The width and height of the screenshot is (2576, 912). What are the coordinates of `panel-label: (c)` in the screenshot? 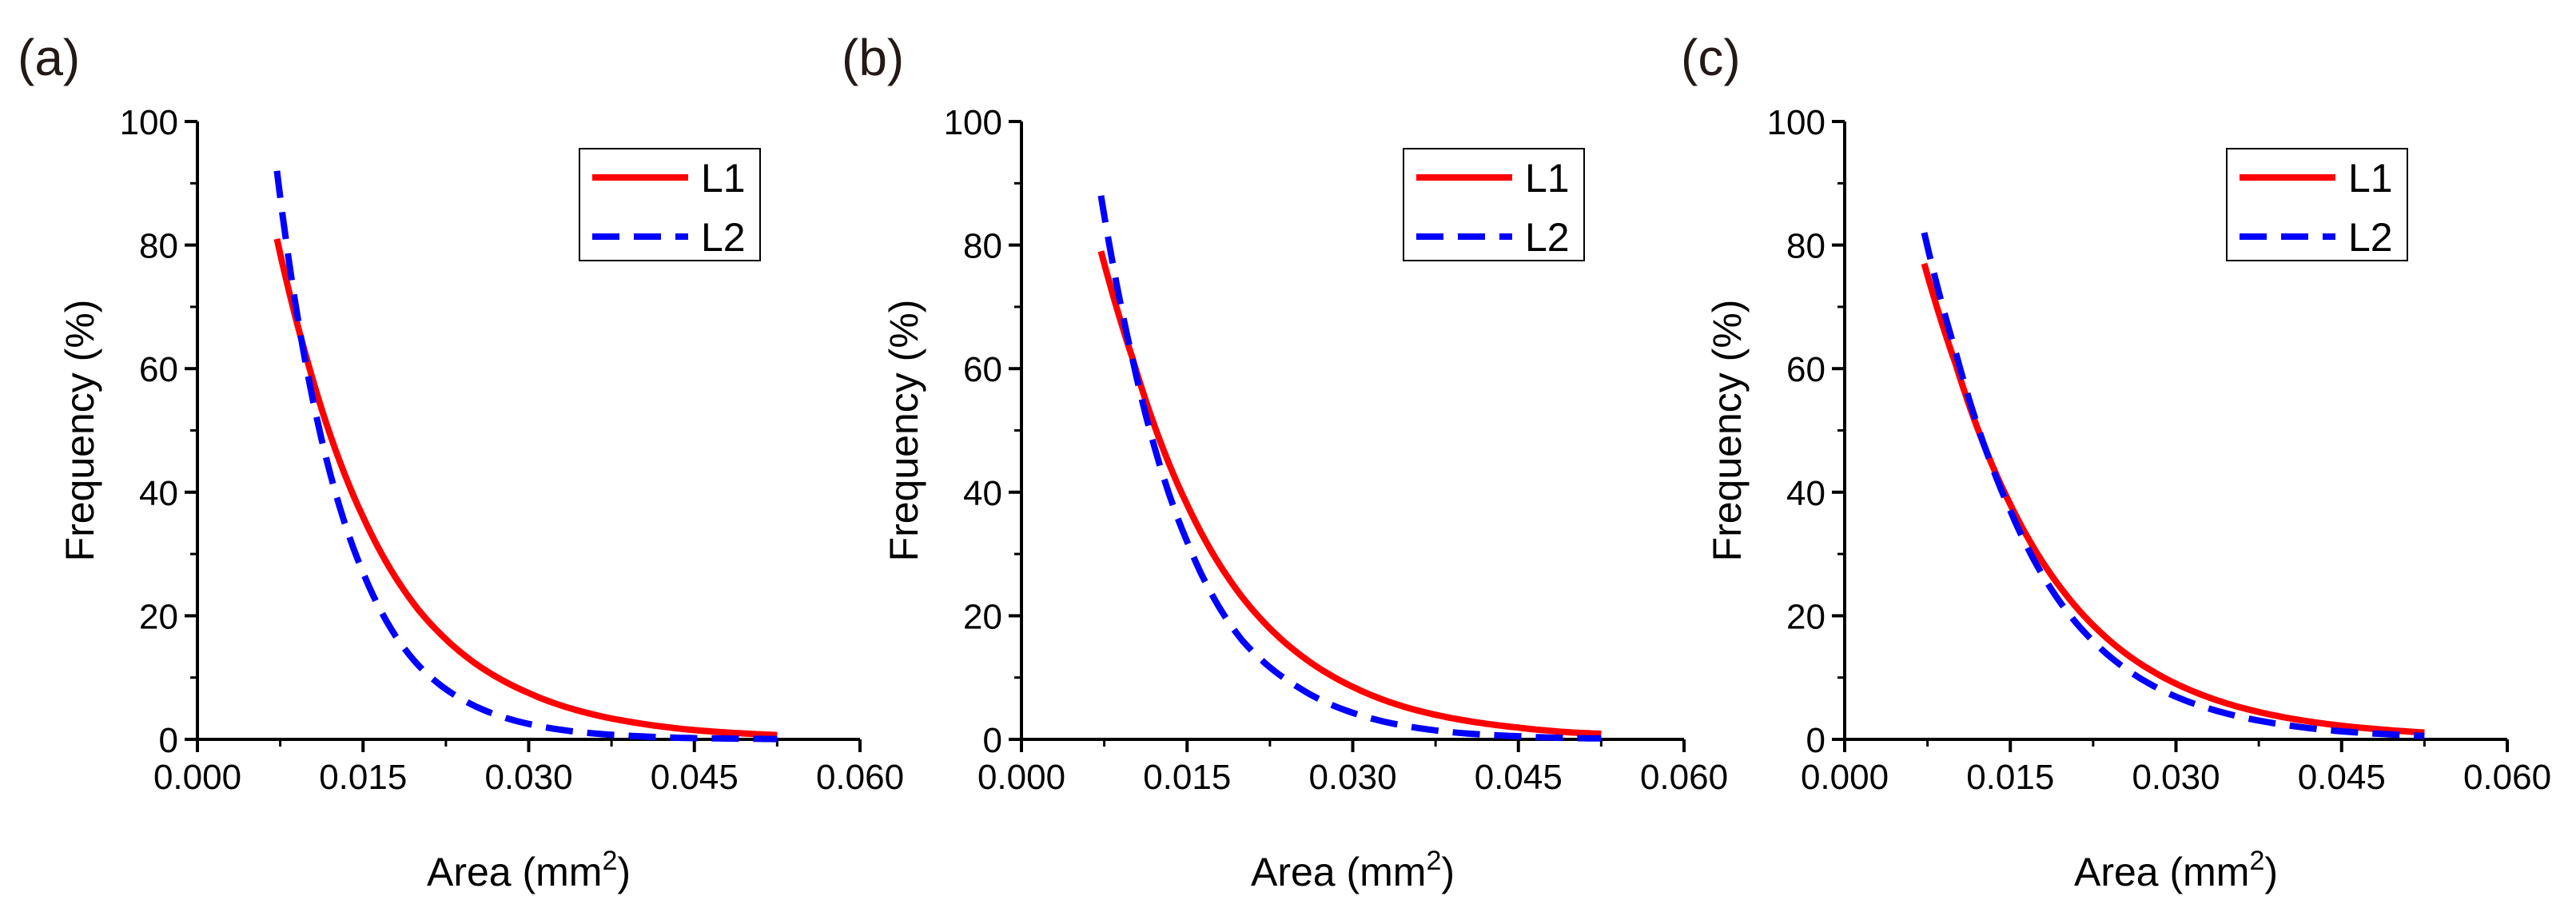 It's located at (1711, 58).